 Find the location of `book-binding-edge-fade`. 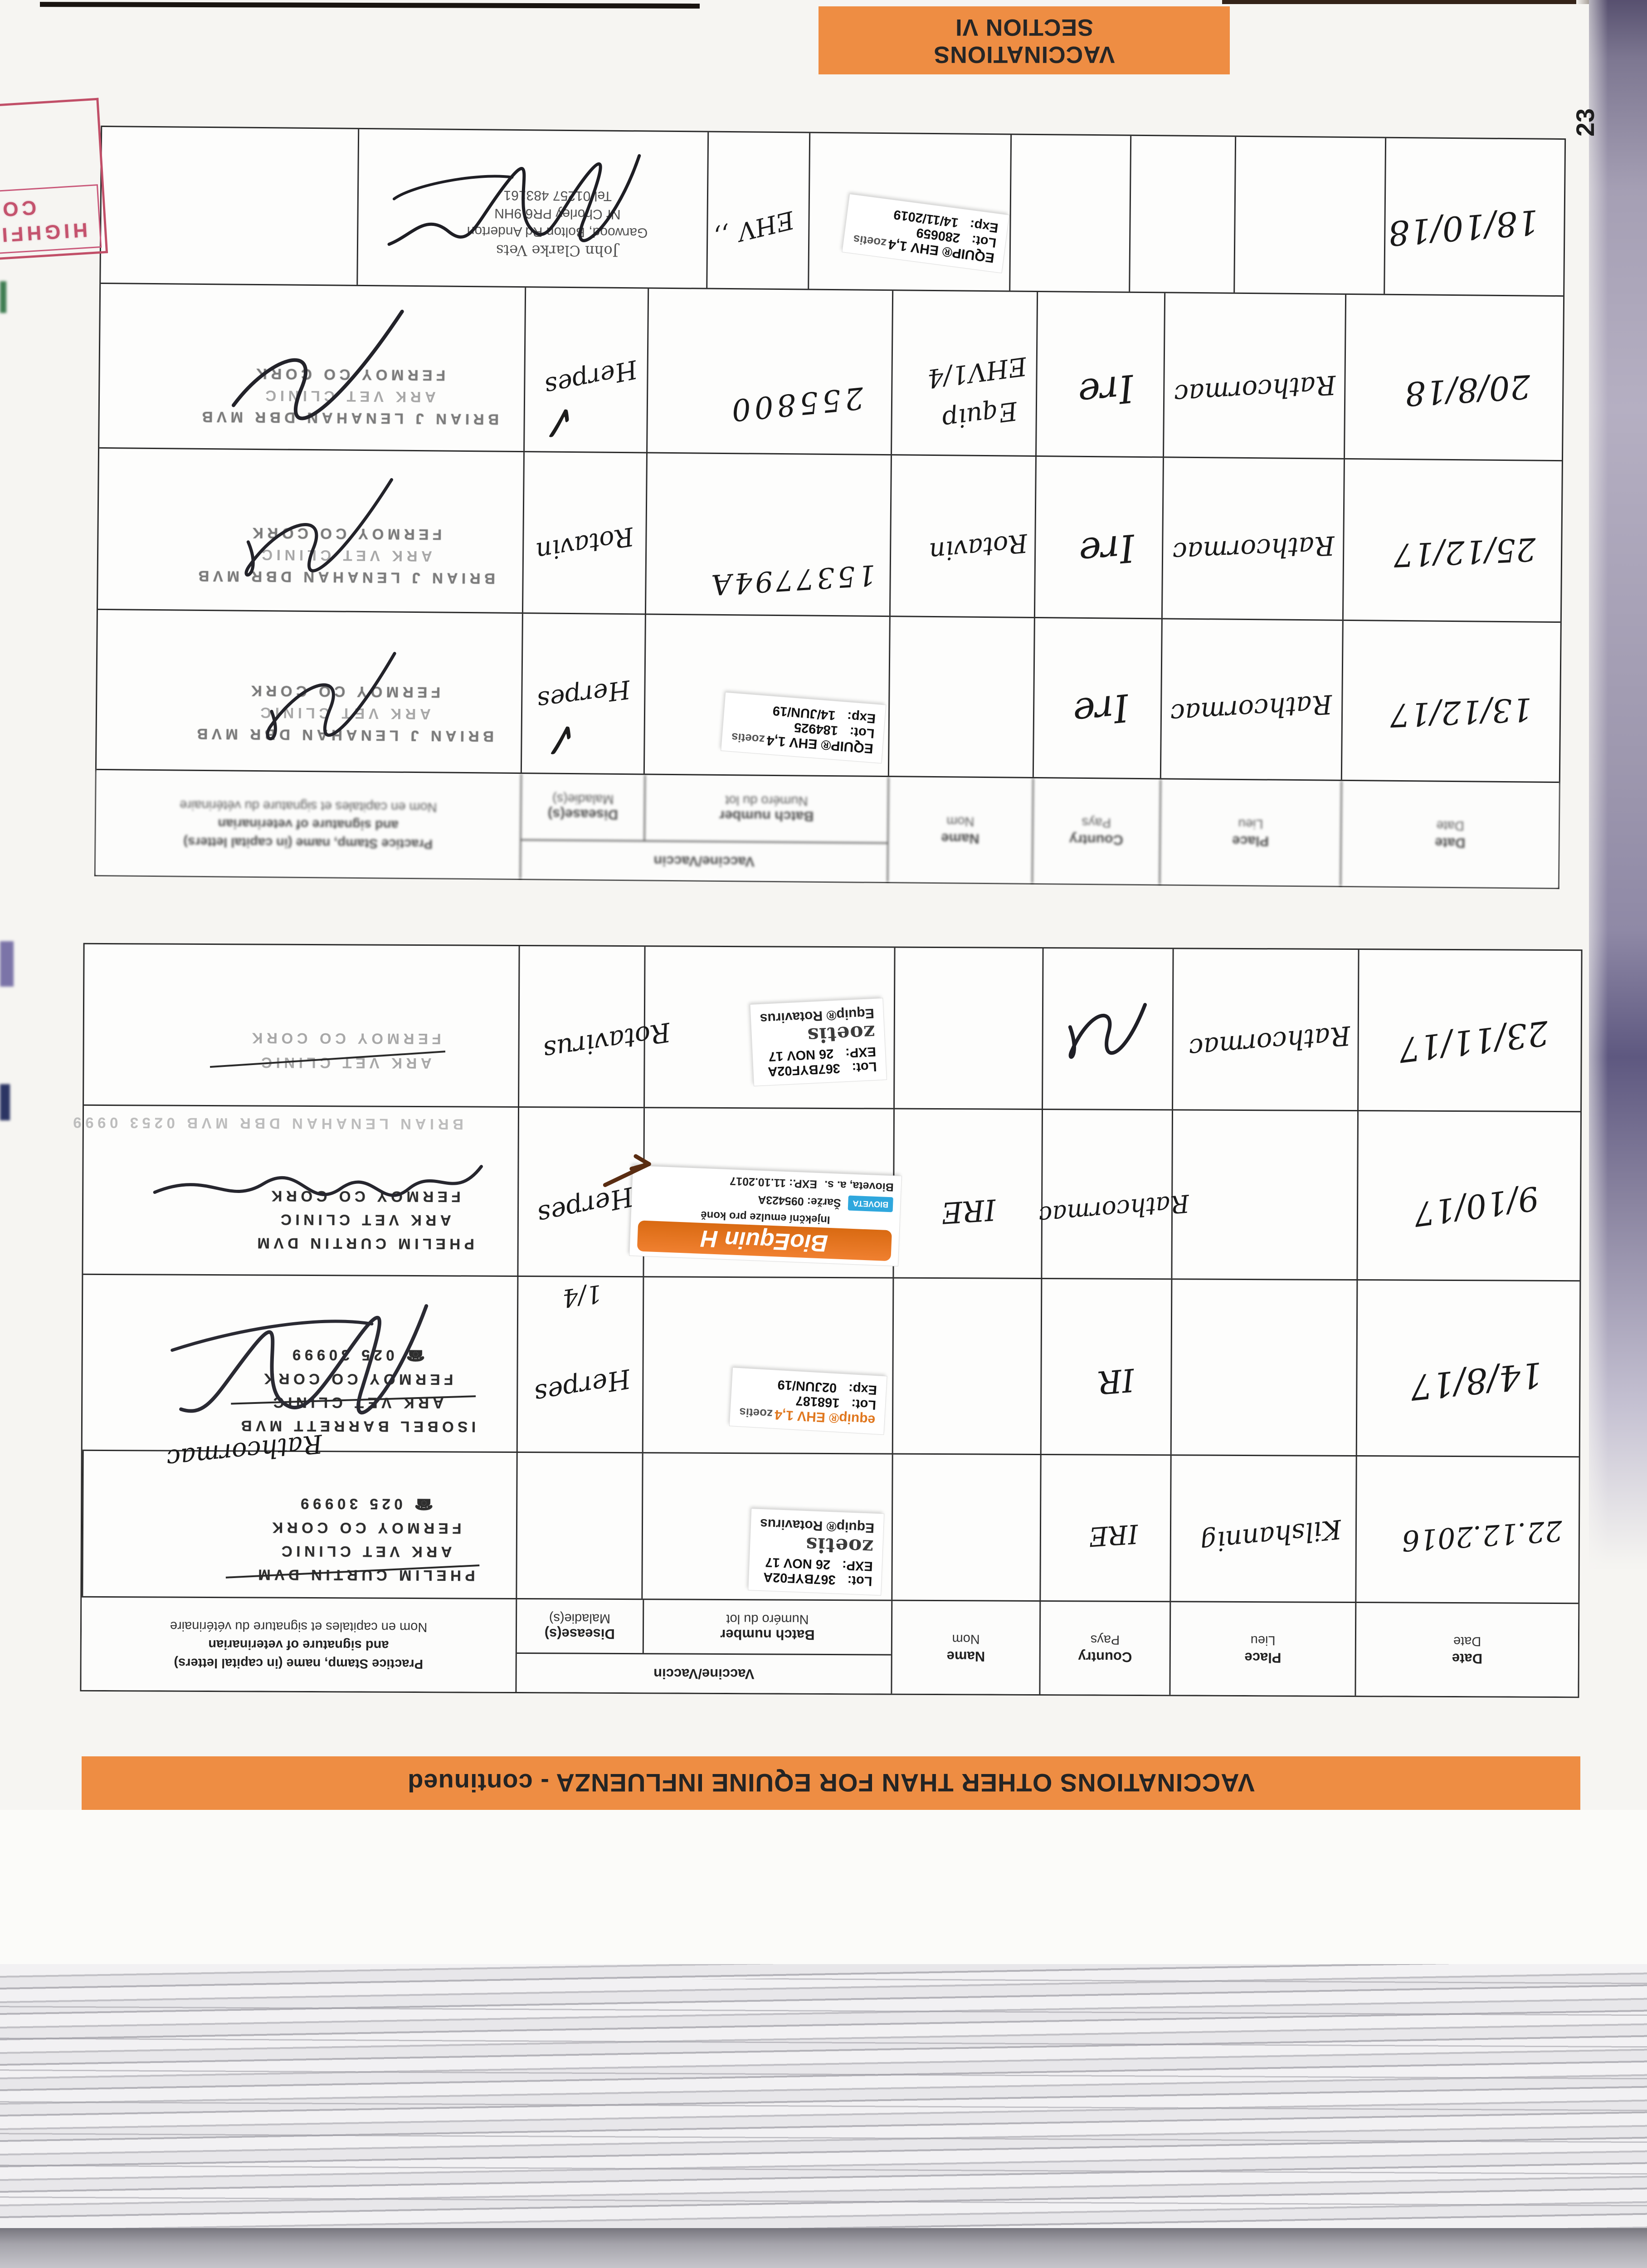

book-binding-edge-fade is located at coordinates (1592, 785).